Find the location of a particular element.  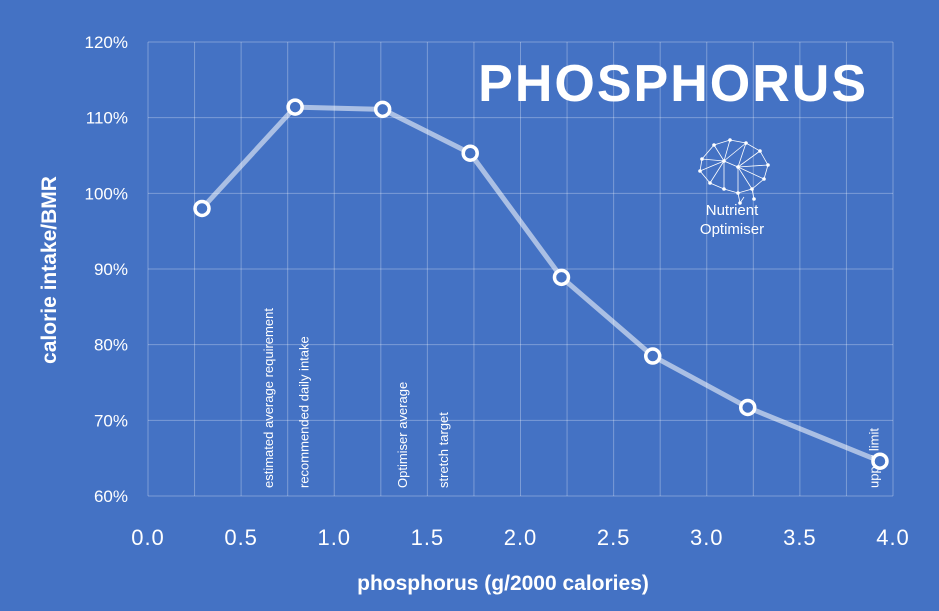

y-tick-label: 90% is located at coordinates (111, 269).